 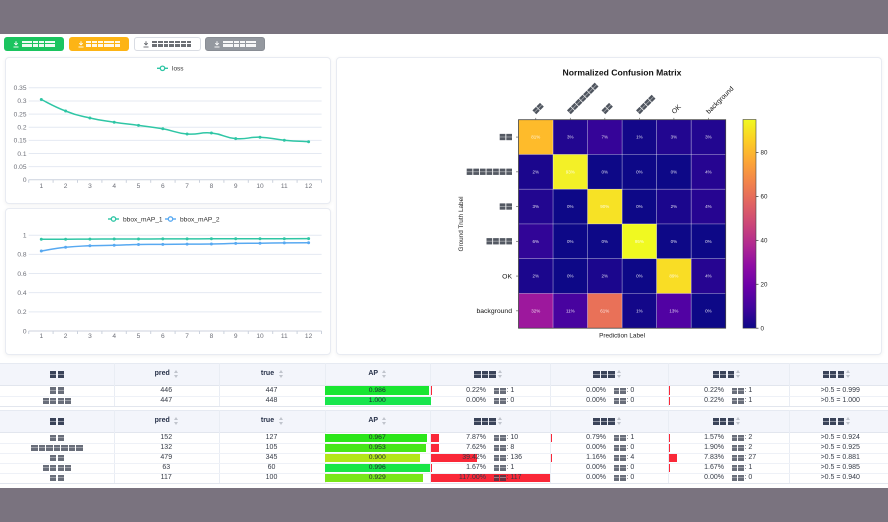 I want to click on svg-text: 61%, so click(x=604, y=310).